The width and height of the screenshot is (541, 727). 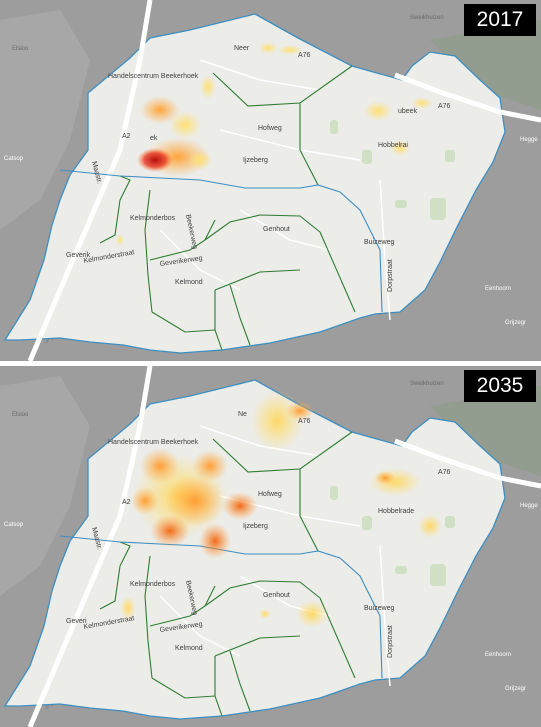 I want to click on label-hobbelrade: Hobbelrai, so click(x=393, y=145).